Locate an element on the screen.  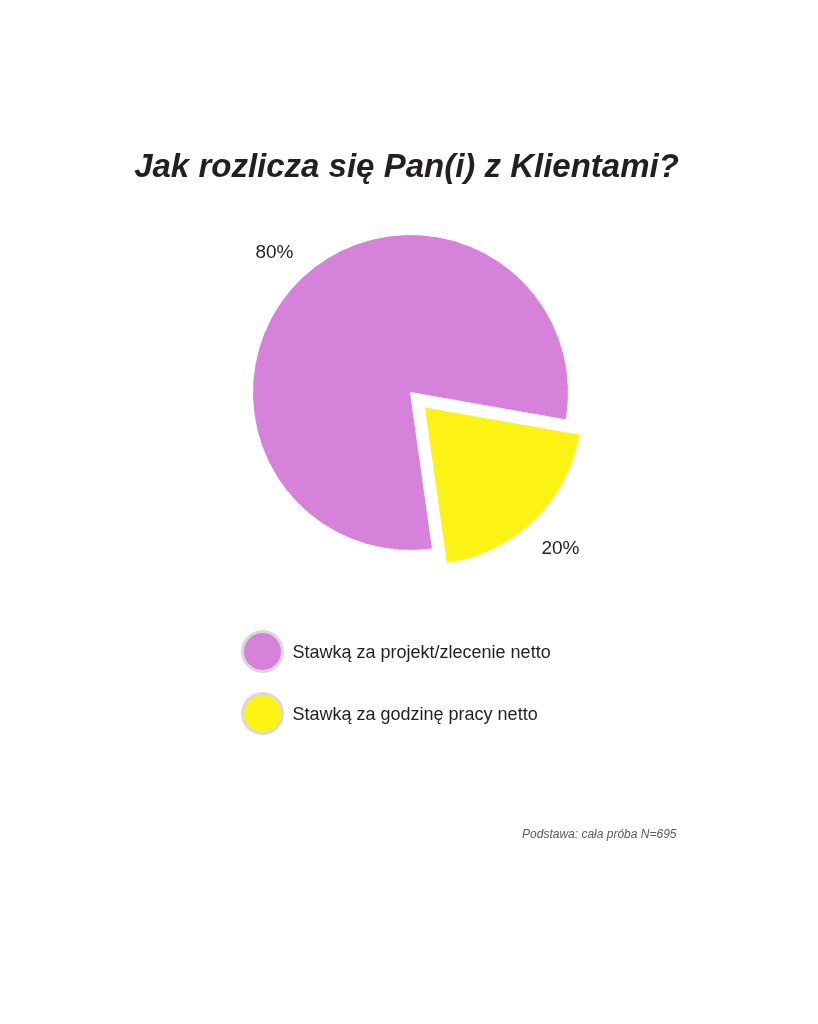
legend-label: Stawką za projekt/zlecenie netto is located at coordinates (421, 651).